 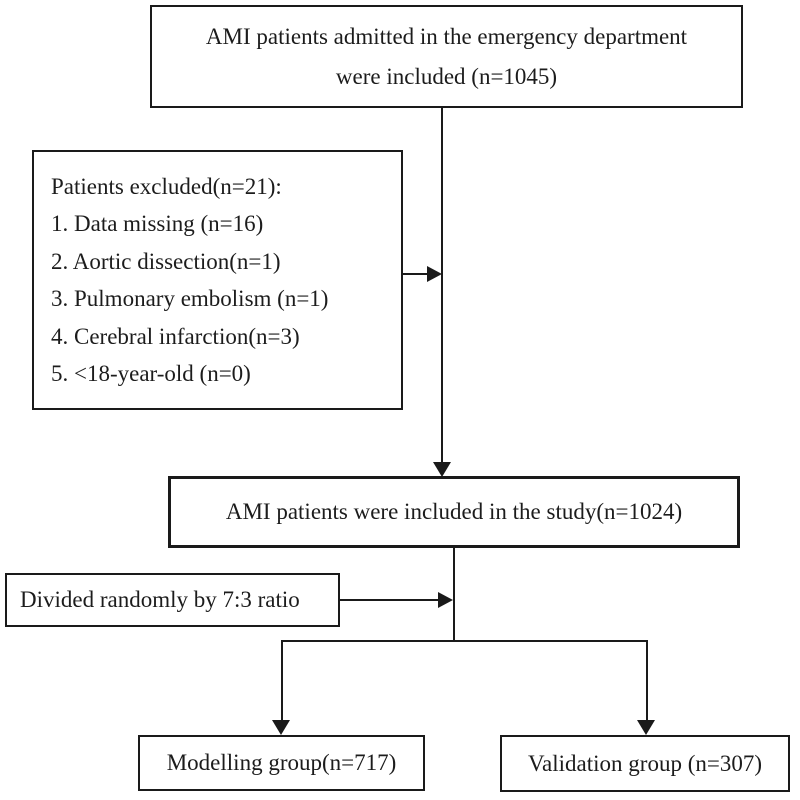 I want to click on connector-branch-to-validation, so click(x=647, y=680).